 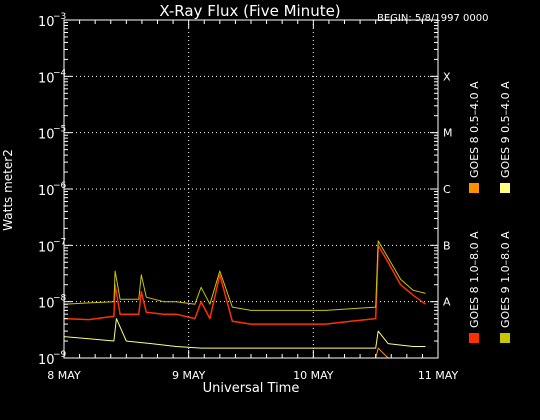 I want to click on x-tick-label: 11 MAY, so click(x=438, y=375).